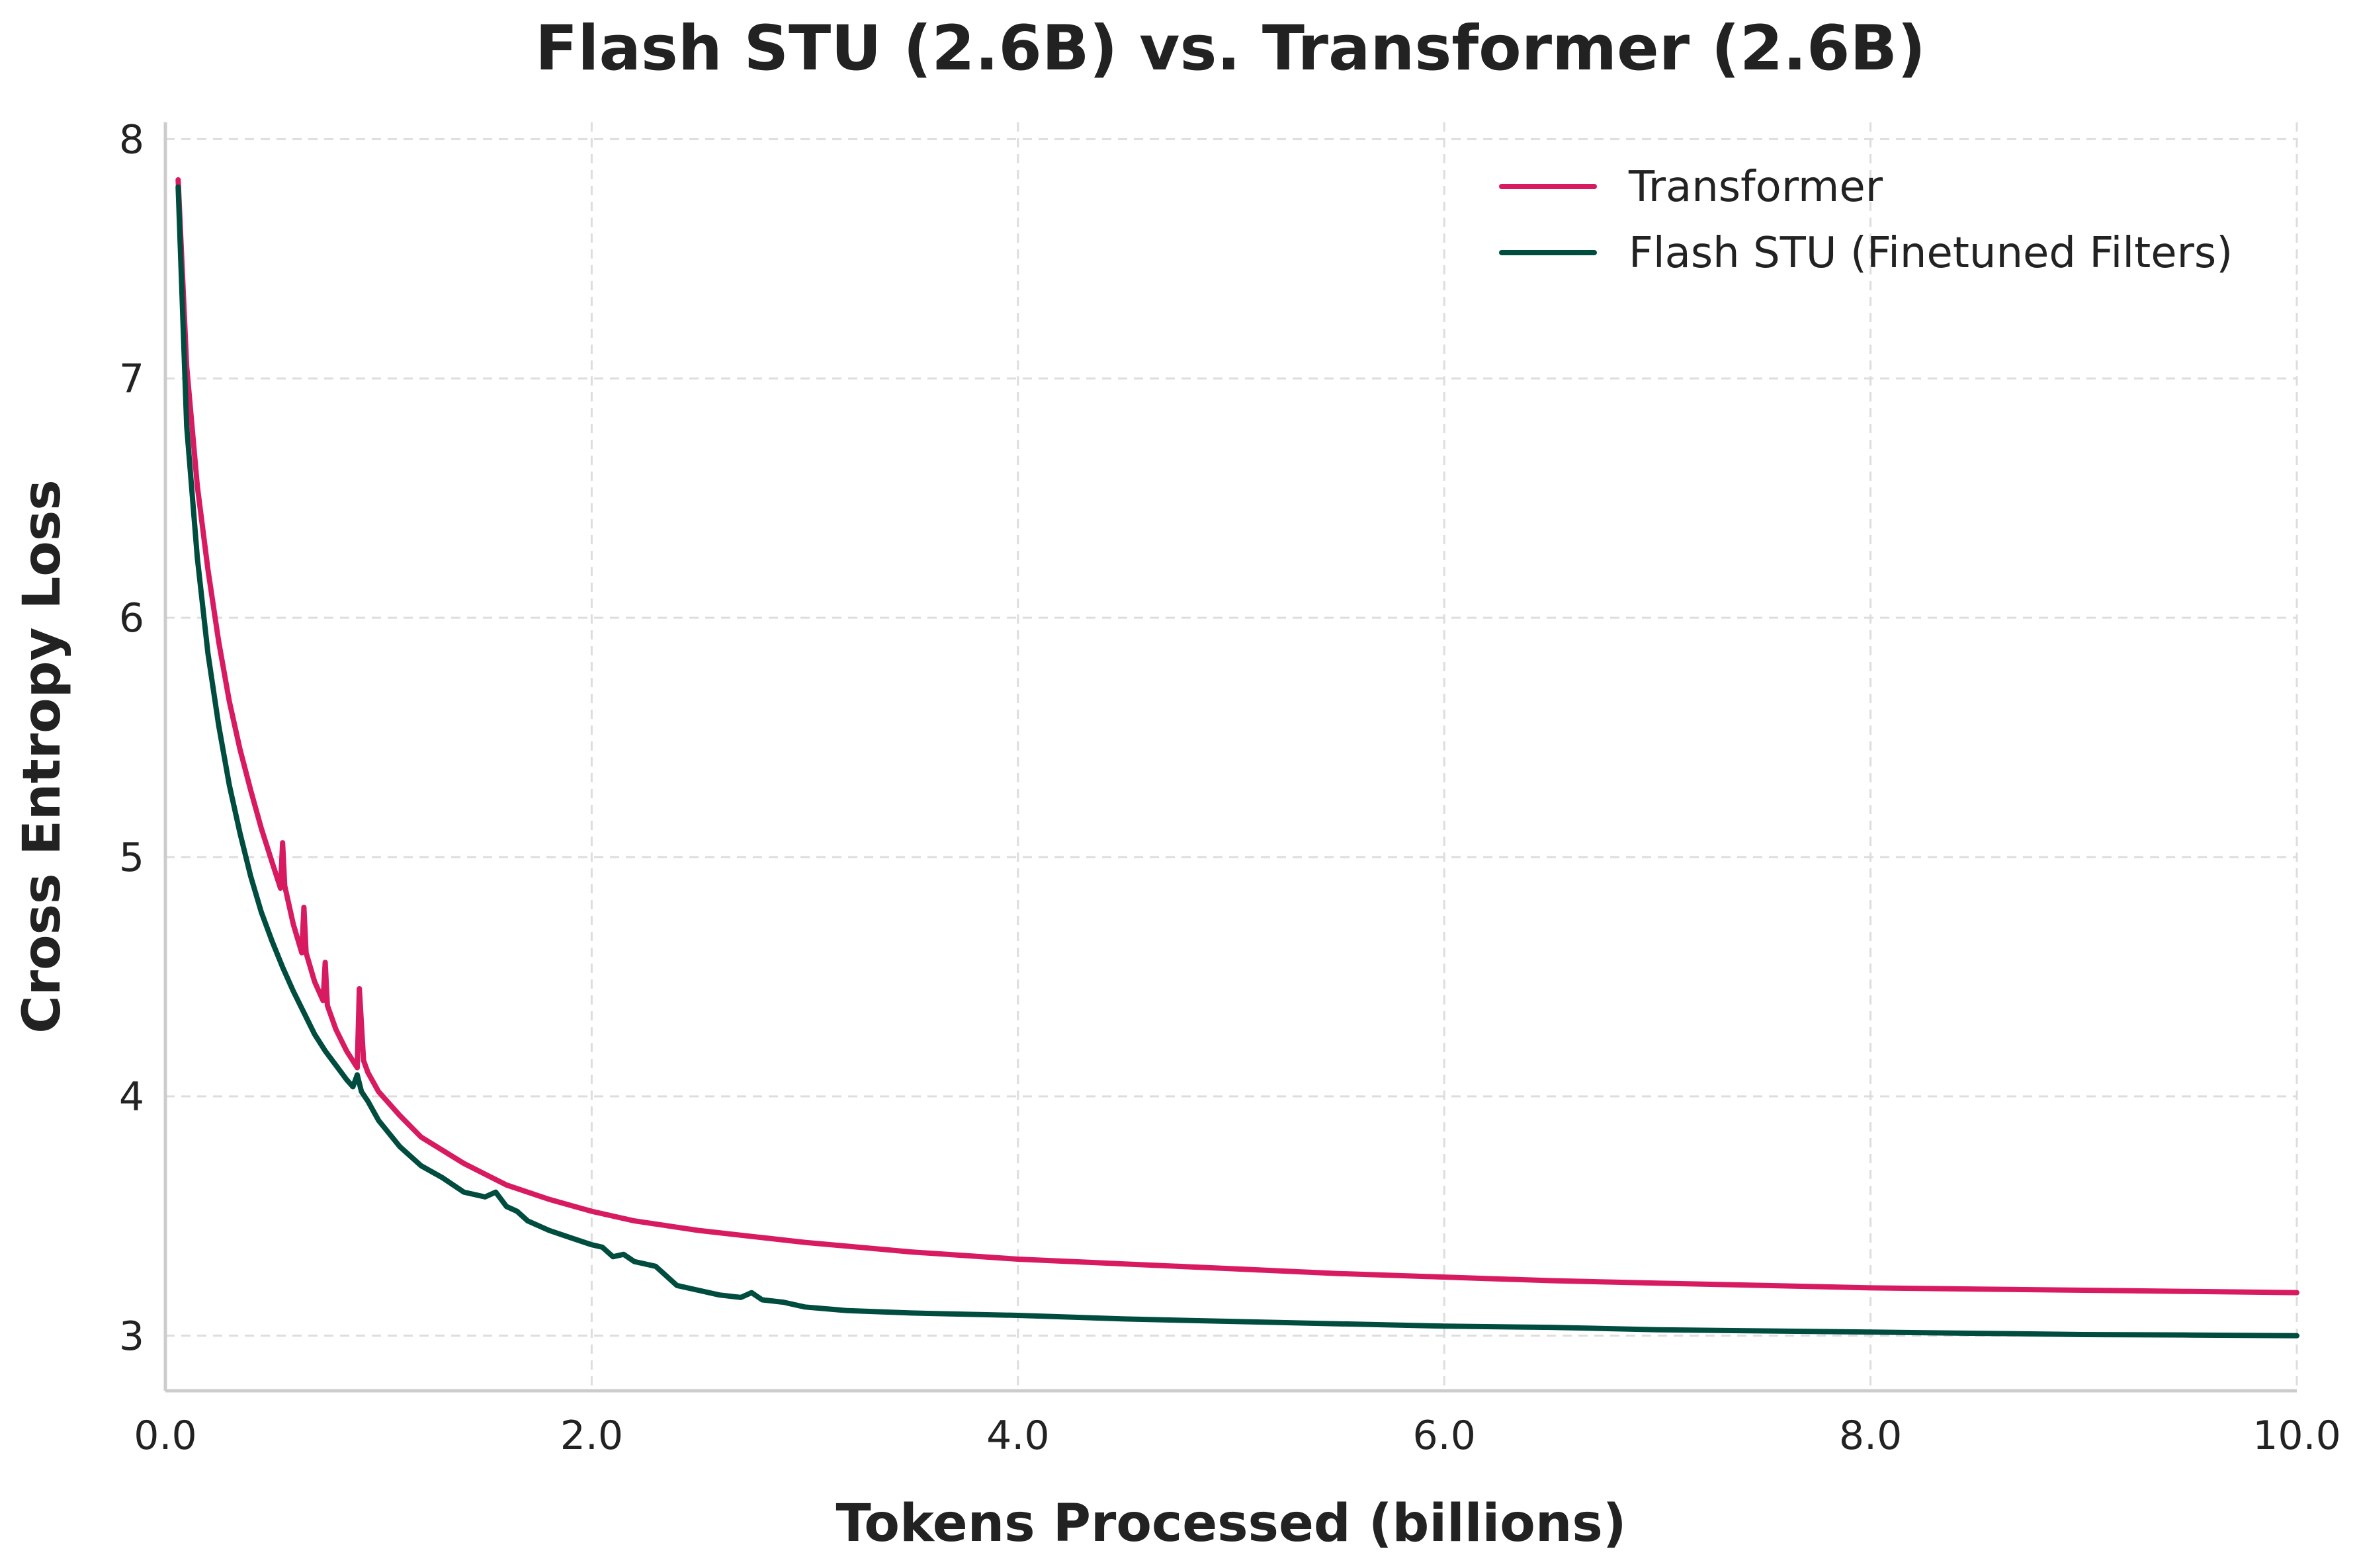 Image resolution: width=2359 pixels, height=1568 pixels. Describe the element at coordinates (131, 1097) in the screenshot. I see `y-tick-label: 4` at that location.